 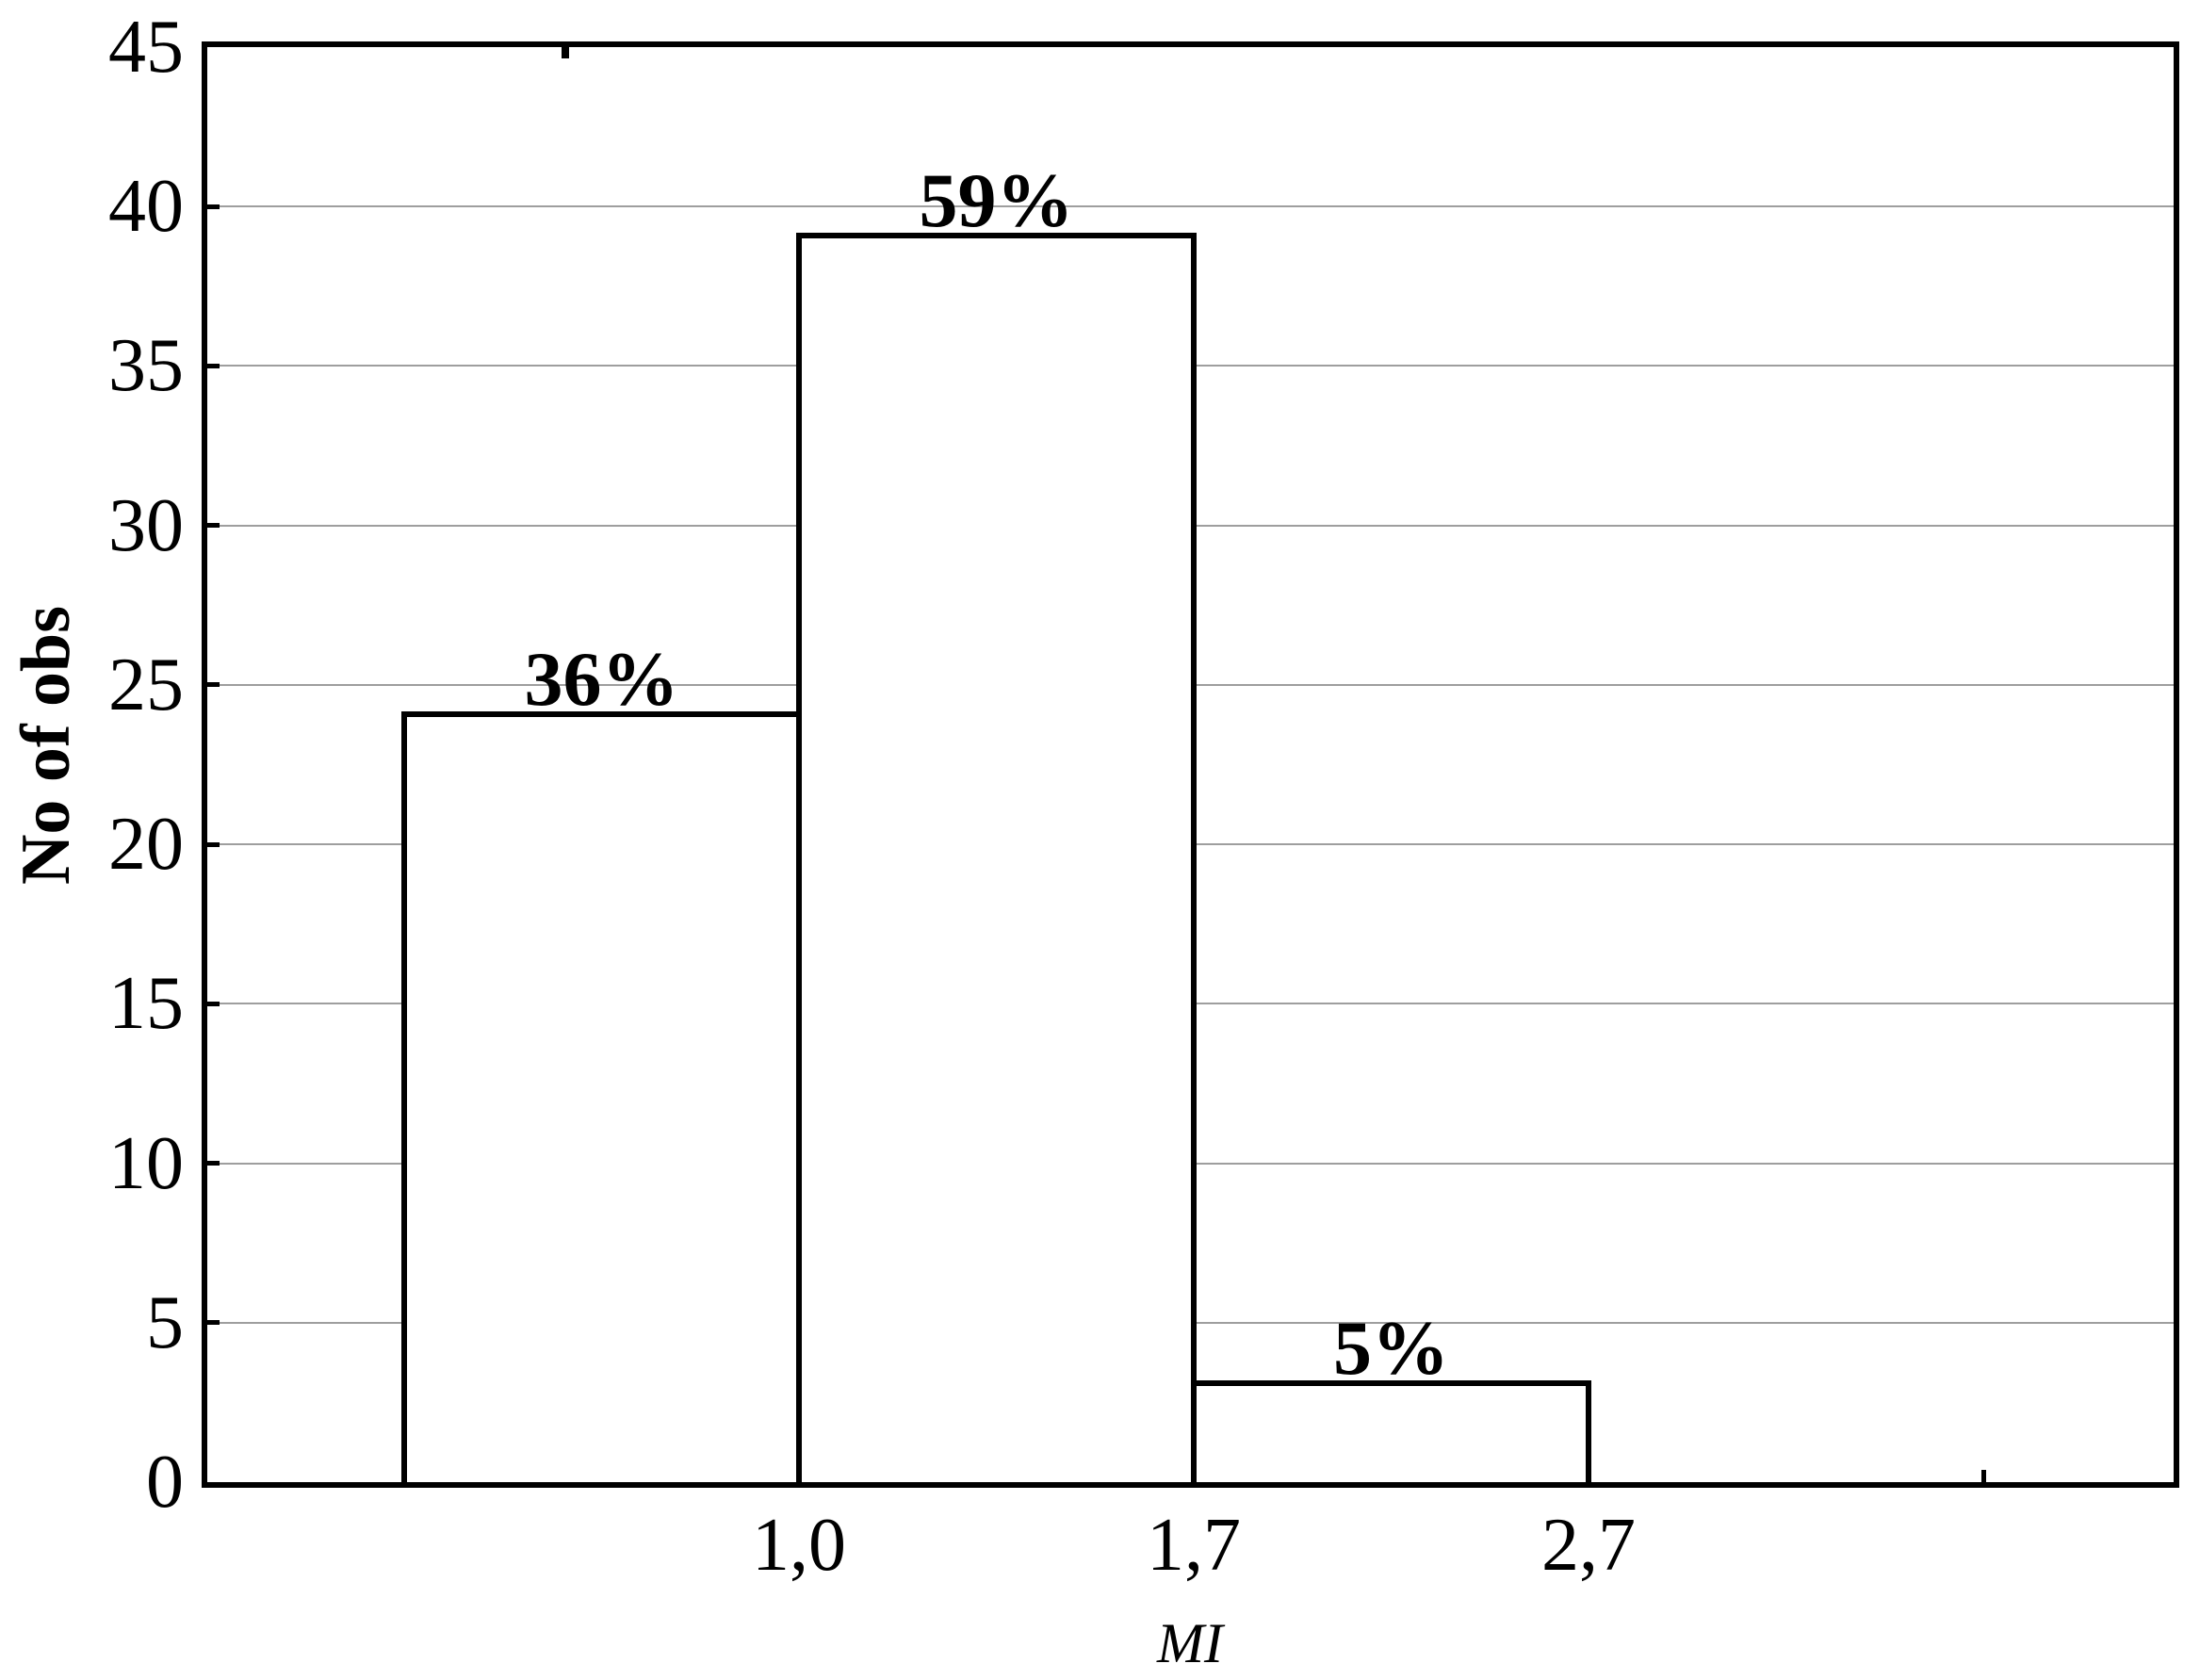 I want to click on bar-label-2: 59%, so click(x=996, y=200).